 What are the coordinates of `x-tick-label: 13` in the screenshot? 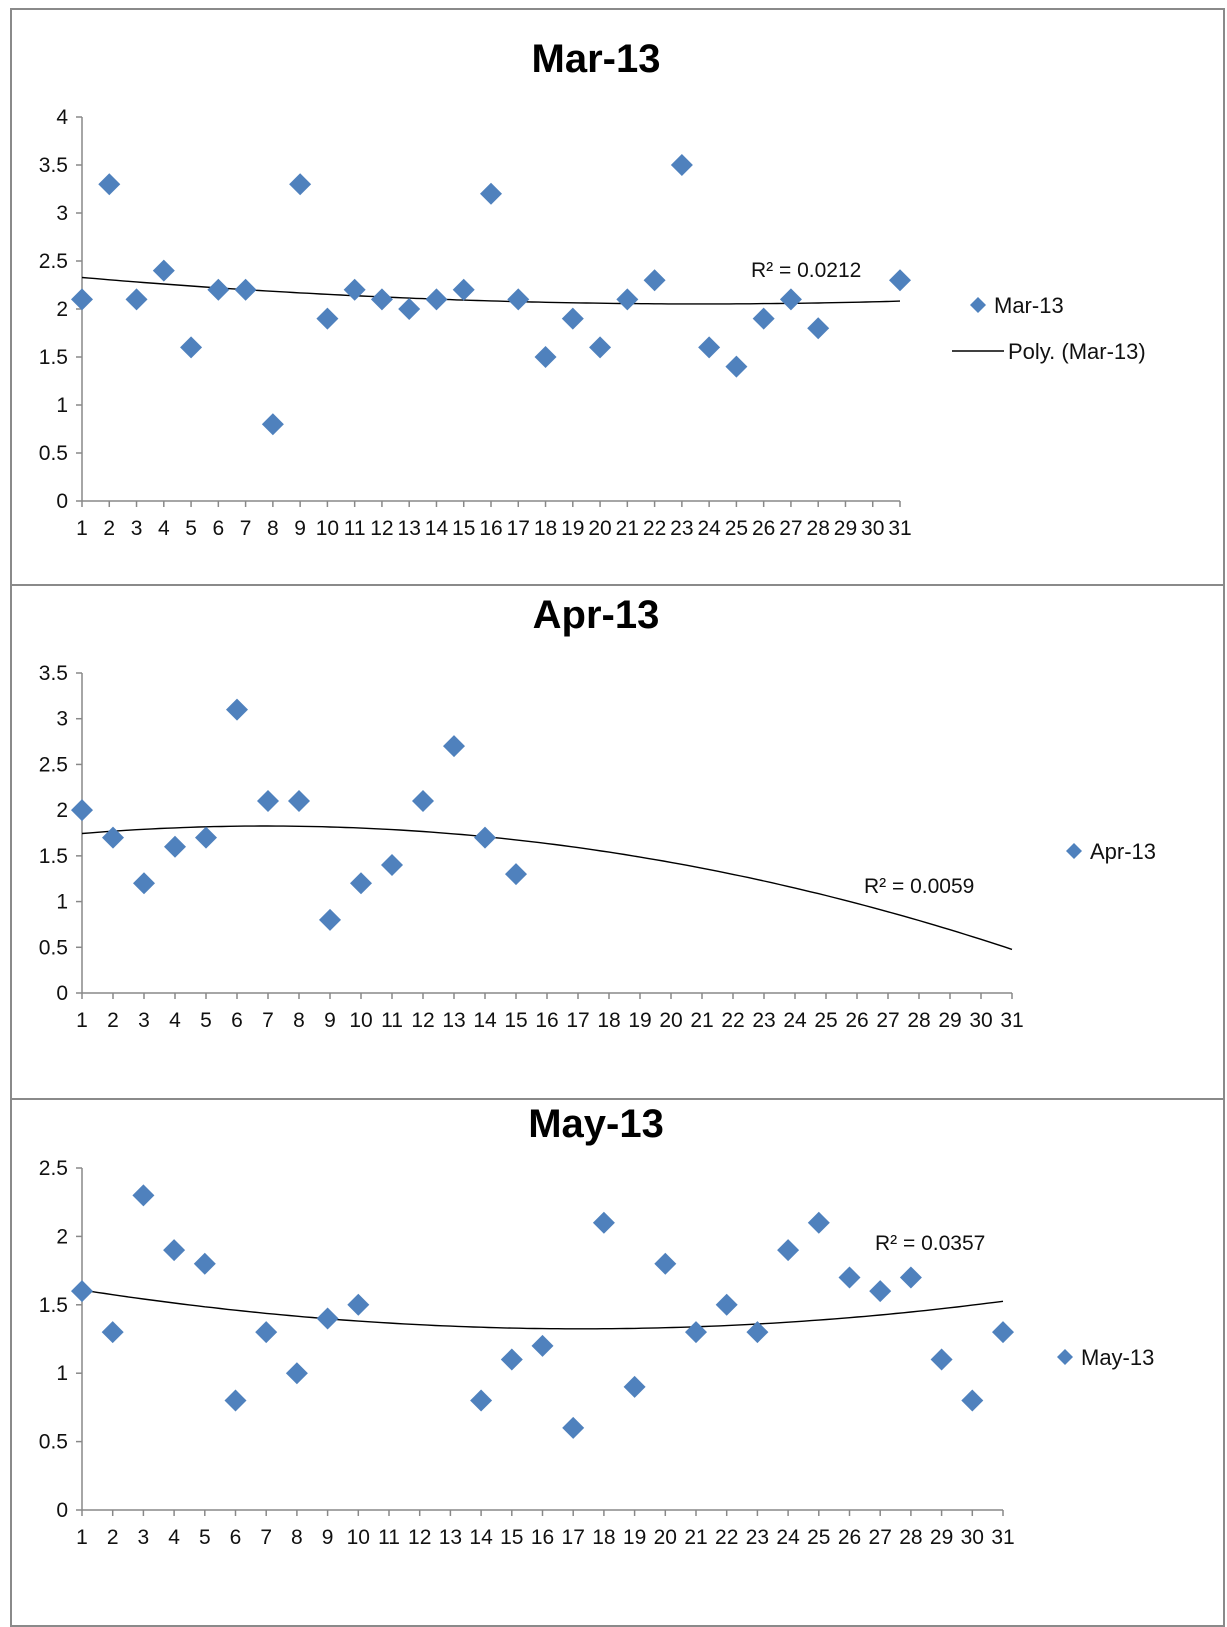 It's located at (450, 1537).